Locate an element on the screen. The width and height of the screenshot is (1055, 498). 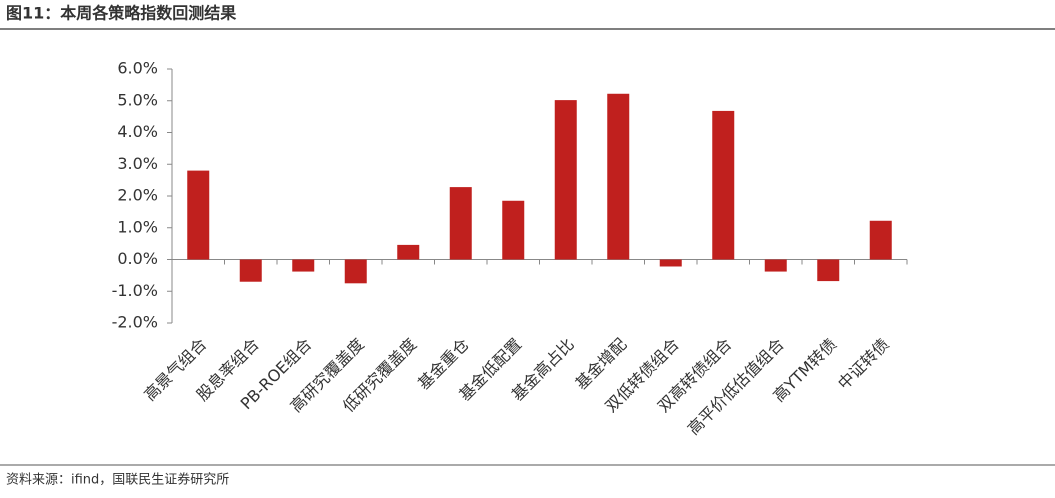
y-tick-label: -1.0% is located at coordinates (135, 290).